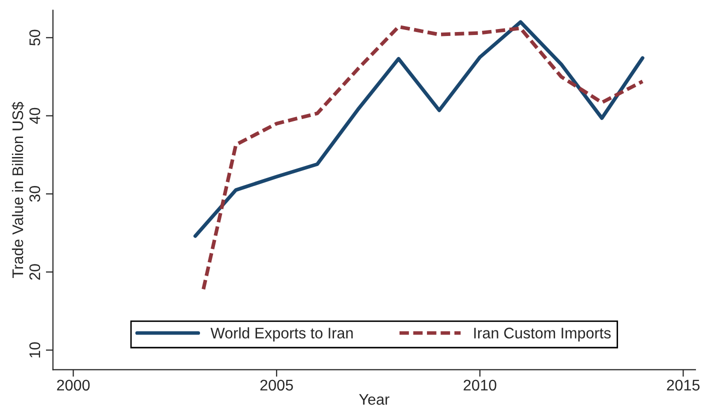 This screenshot has height=413, width=706. I want to click on x-tick-label: 2015, so click(683, 385).